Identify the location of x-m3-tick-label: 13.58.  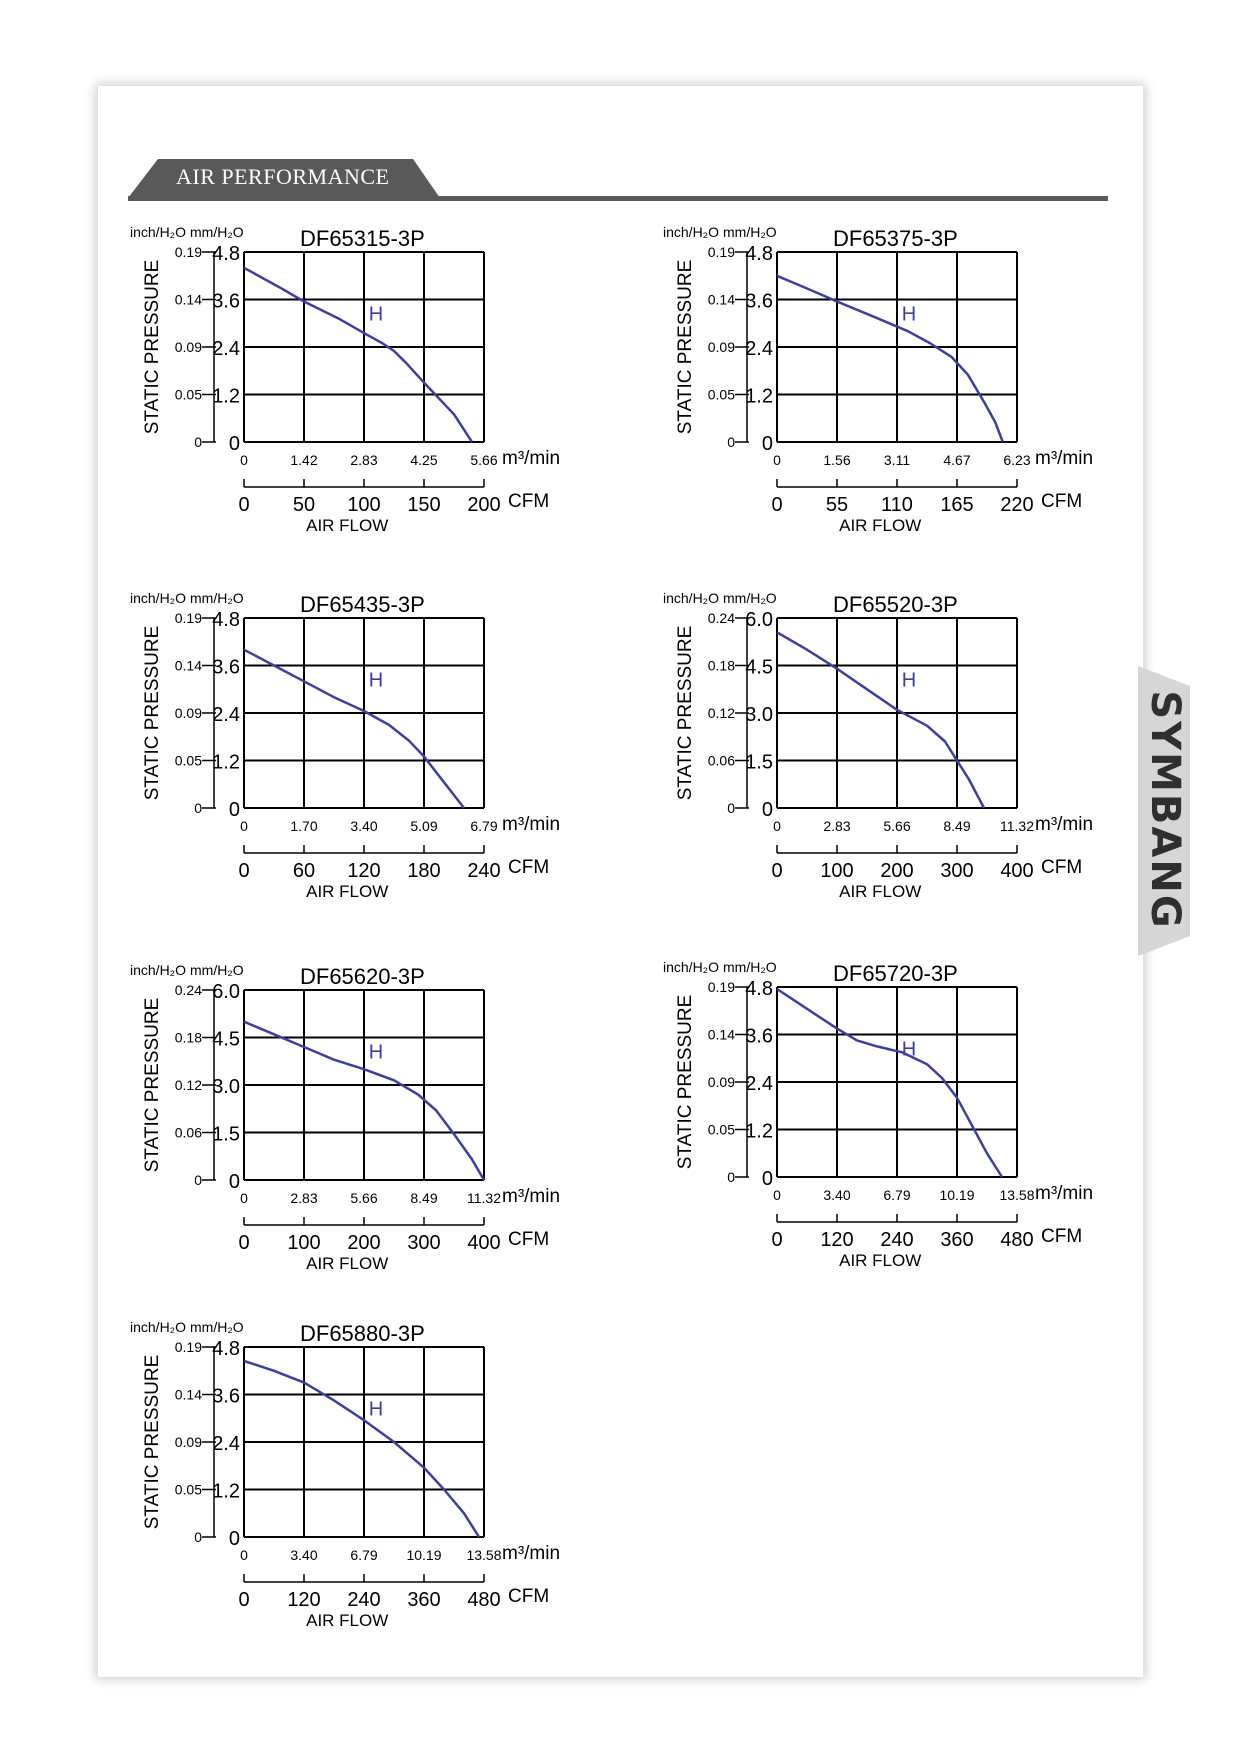
(1016, 1195).